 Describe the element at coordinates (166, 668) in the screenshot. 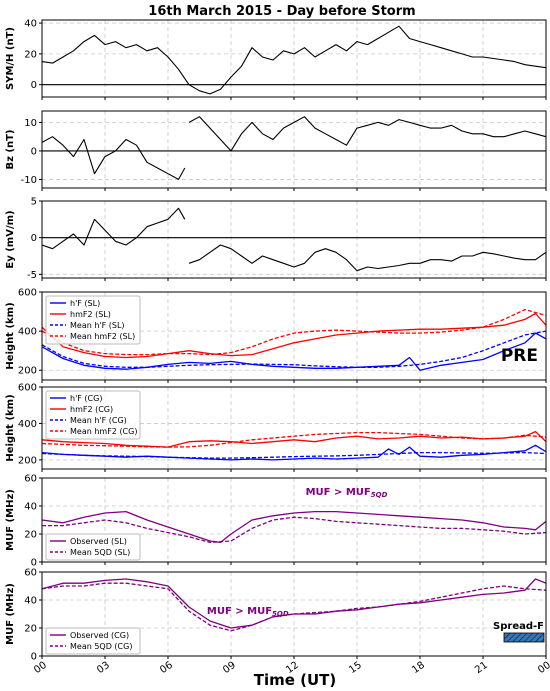

I see `x-tick-label: 06` at that location.